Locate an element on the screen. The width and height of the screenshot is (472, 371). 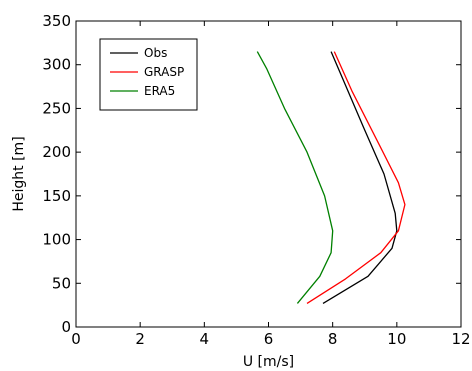
series-line-era5 is located at coordinates (295, 177).